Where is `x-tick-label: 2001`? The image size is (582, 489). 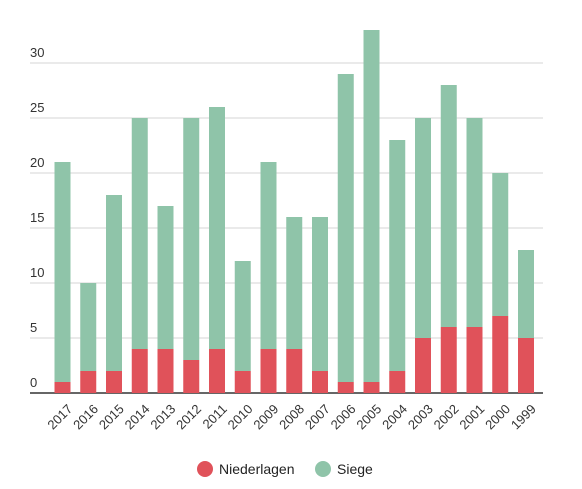 x-tick-label: 2001 is located at coordinates (471, 416).